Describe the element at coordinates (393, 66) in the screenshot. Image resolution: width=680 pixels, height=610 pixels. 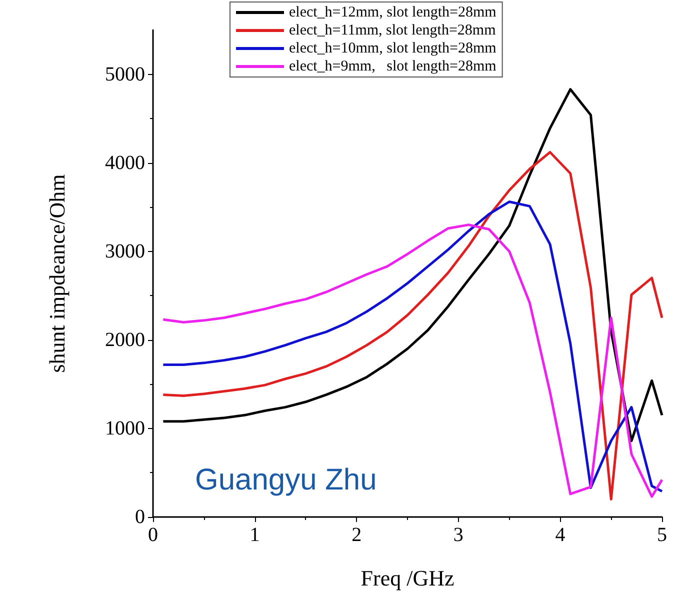
I see `legend-label: elect_h=9mm, slot length=28mm` at that location.